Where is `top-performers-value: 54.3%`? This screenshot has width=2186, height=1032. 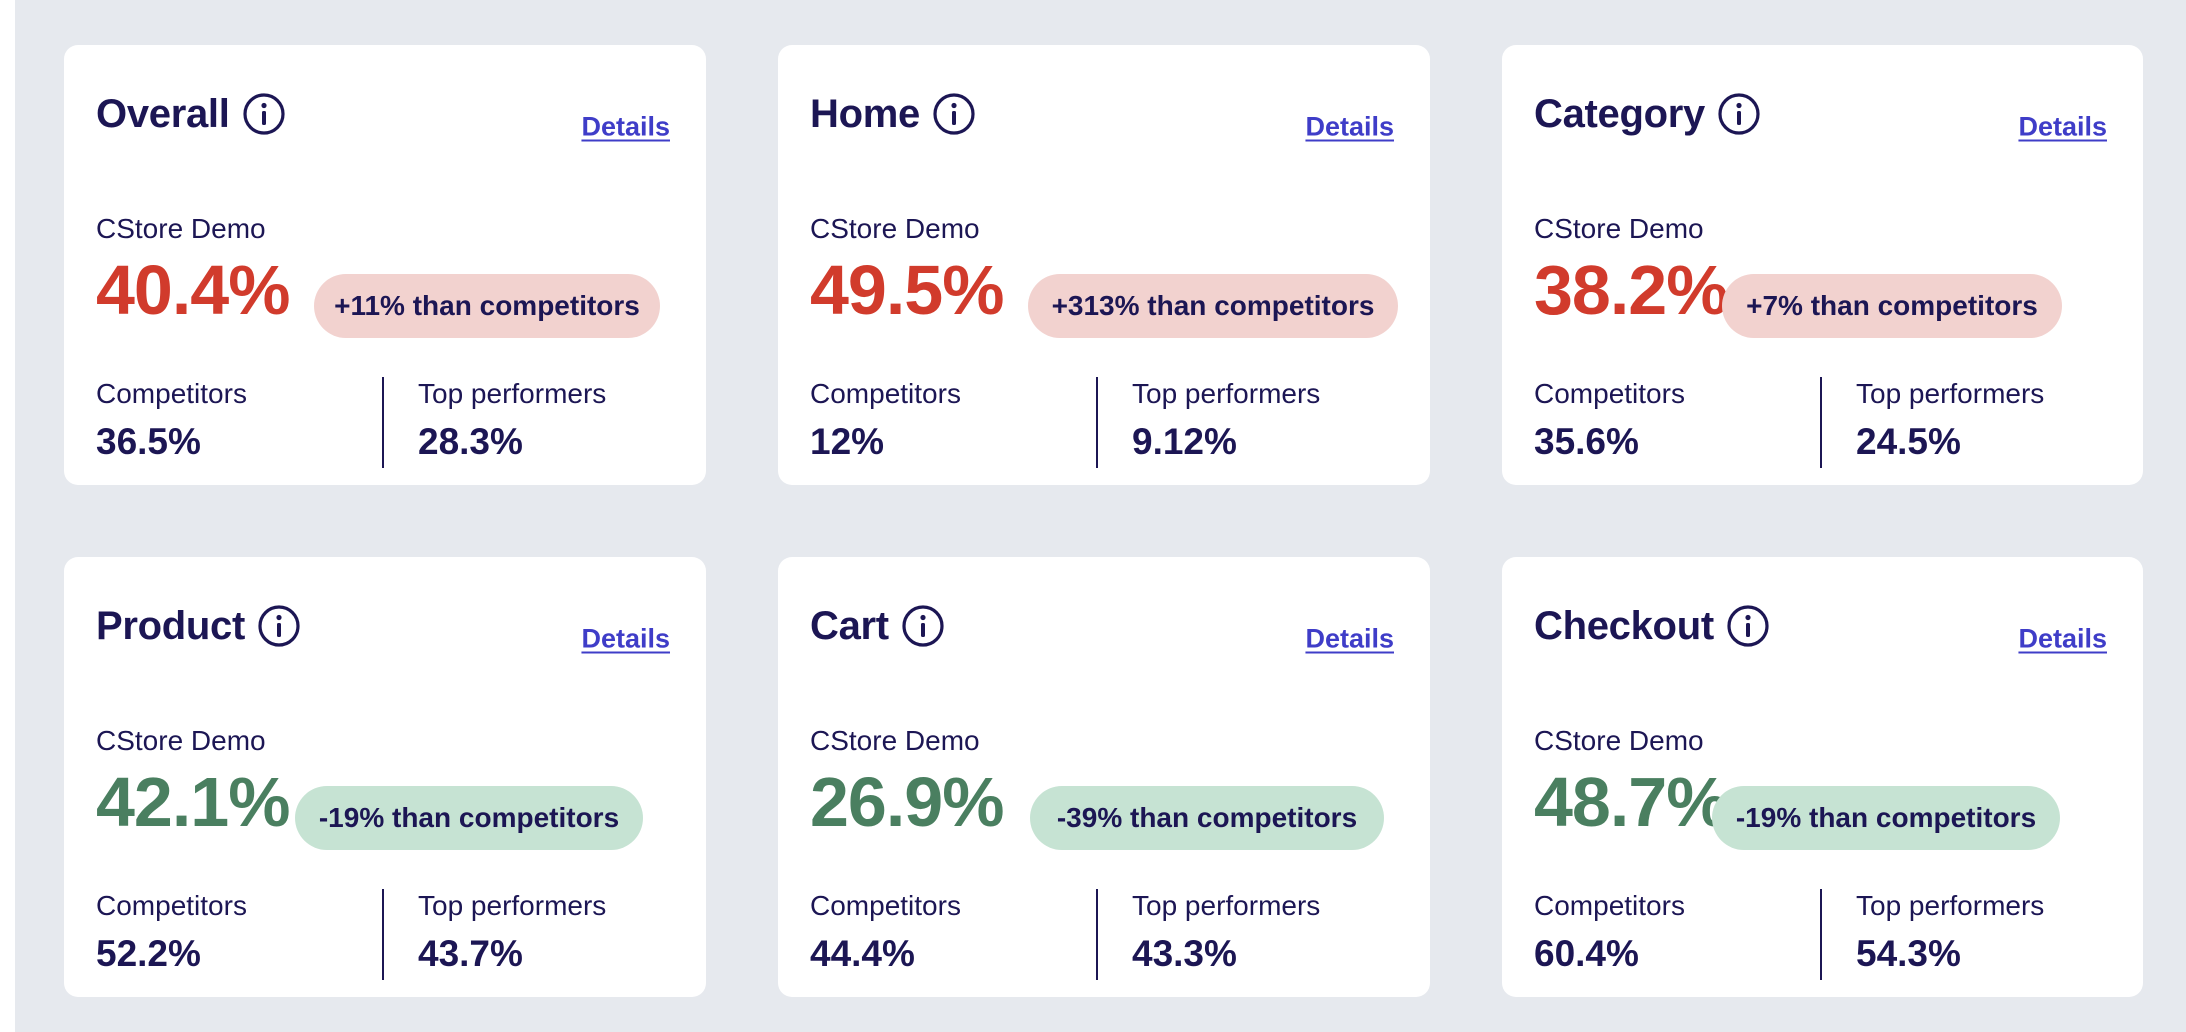
top-performers-value: 54.3% is located at coordinates (1908, 953).